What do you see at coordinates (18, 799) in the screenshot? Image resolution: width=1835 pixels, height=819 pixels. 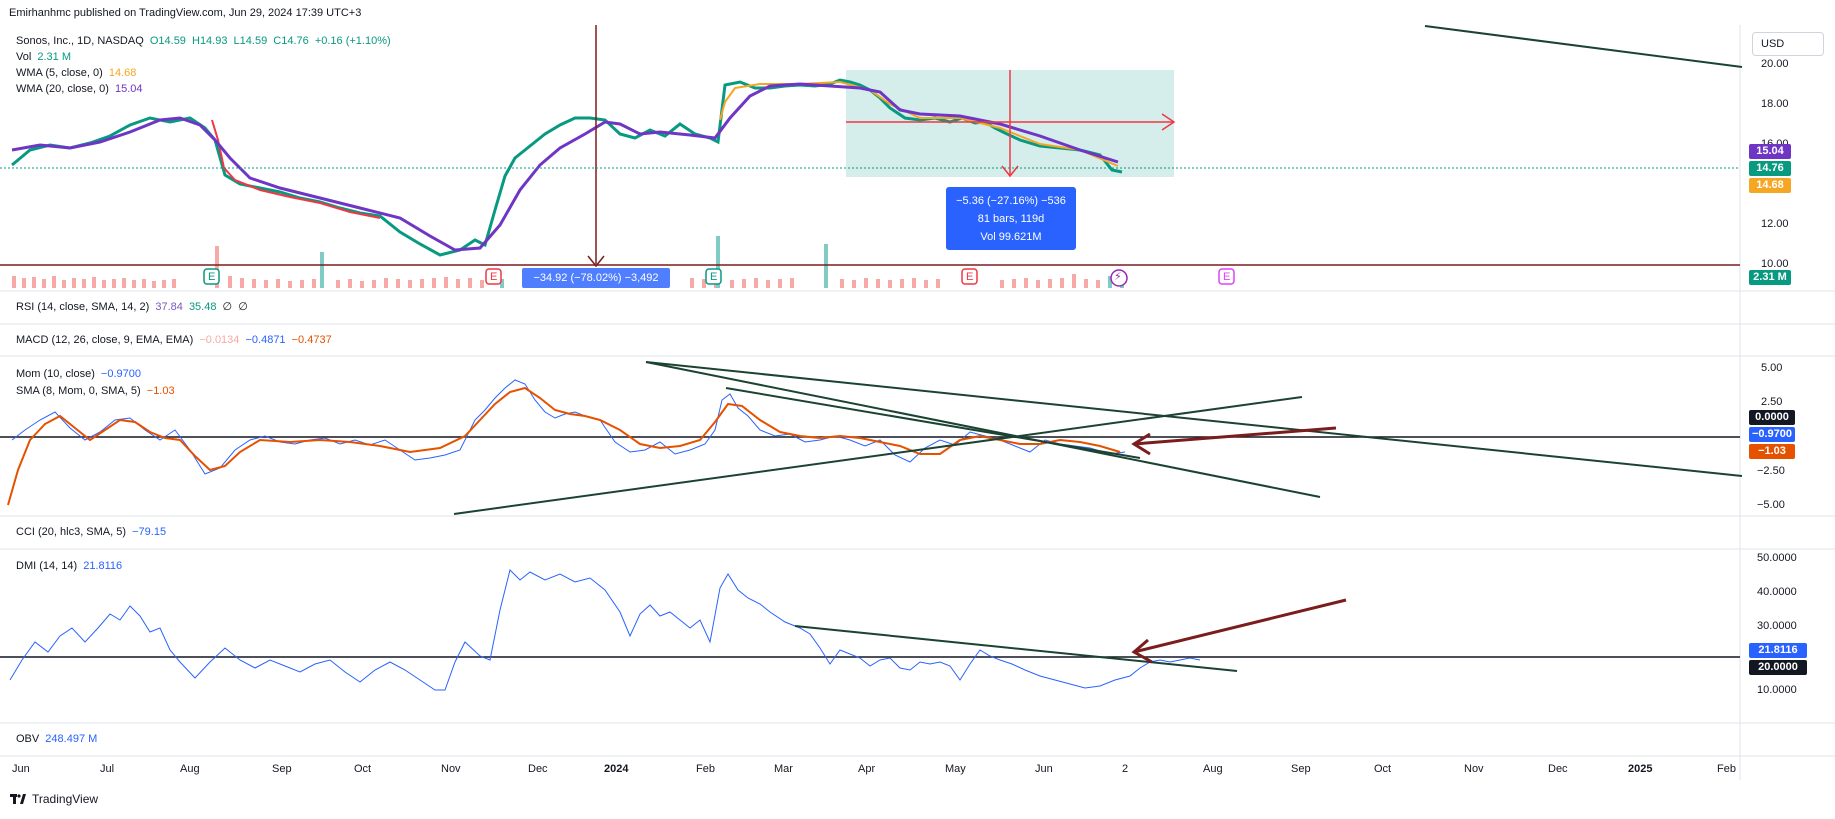 I see `tradingview-logo-icon` at bounding box center [18, 799].